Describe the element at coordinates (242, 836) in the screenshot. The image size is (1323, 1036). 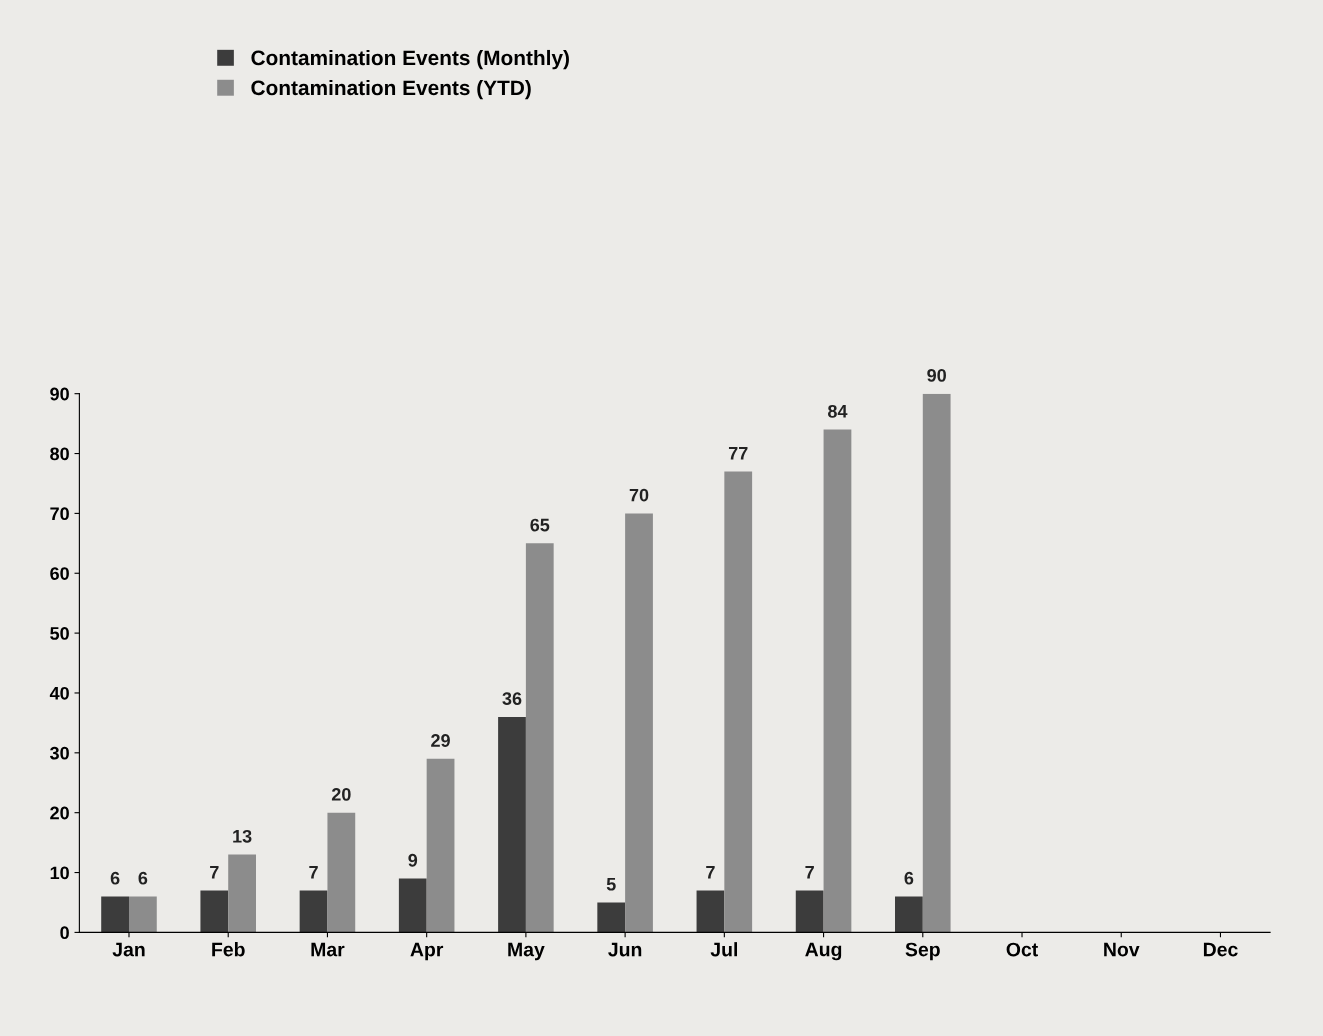
I see `data-label: 13` at that location.